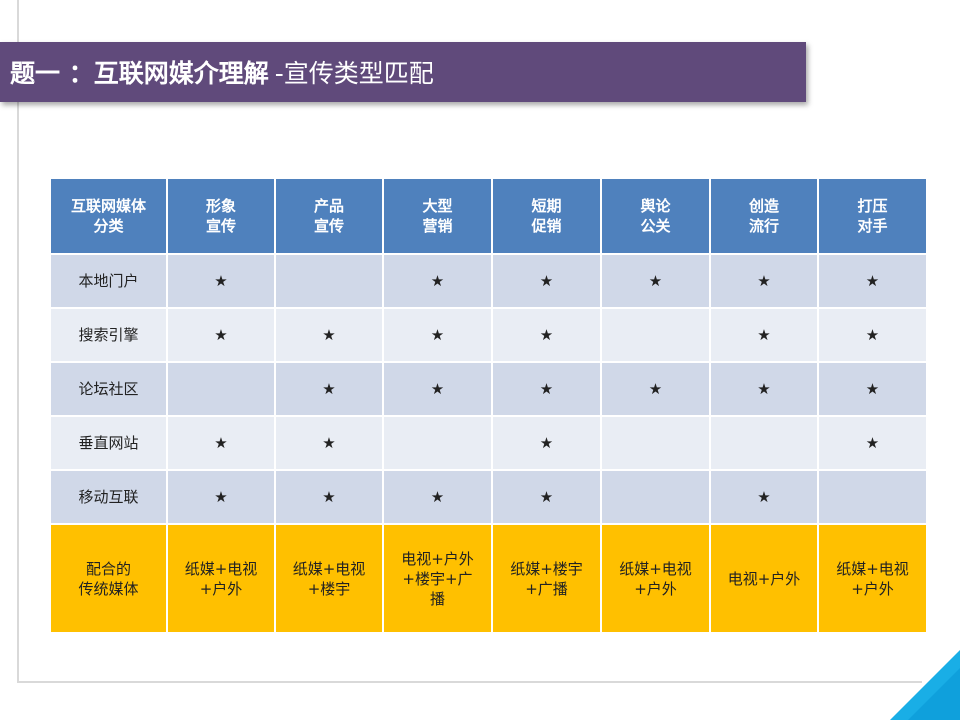 The width and height of the screenshot is (960, 720). What do you see at coordinates (108, 568) in the screenshot?
I see `footer-line: 配合的` at bounding box center [108, 568].